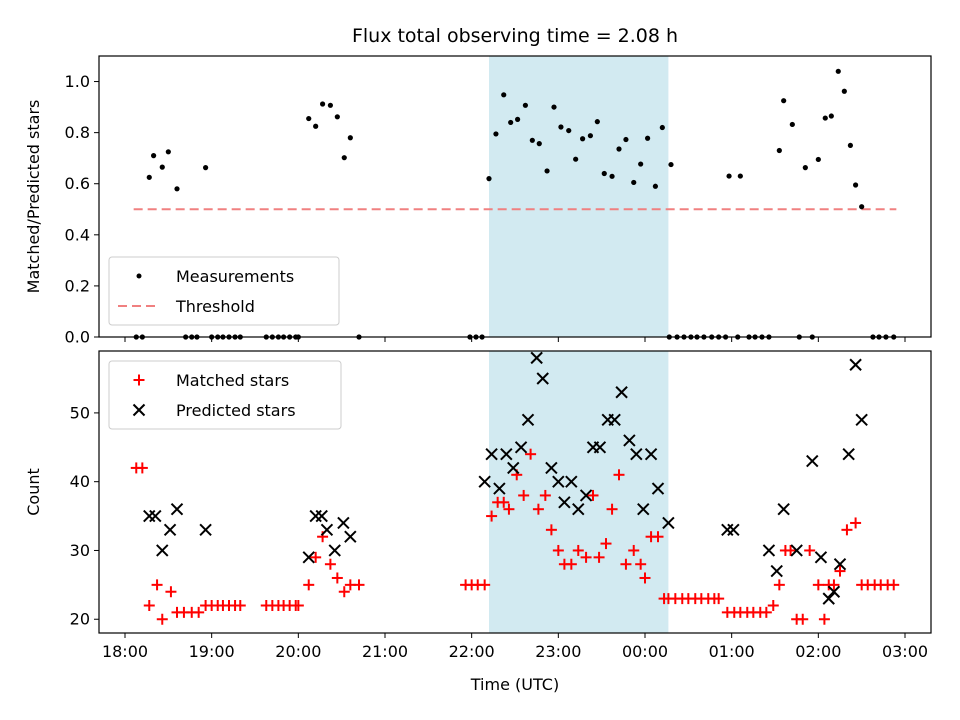  Describe the element at coordinates (818, 651) in the screenshot. I see `x-tick-label: 02:00` at that location.